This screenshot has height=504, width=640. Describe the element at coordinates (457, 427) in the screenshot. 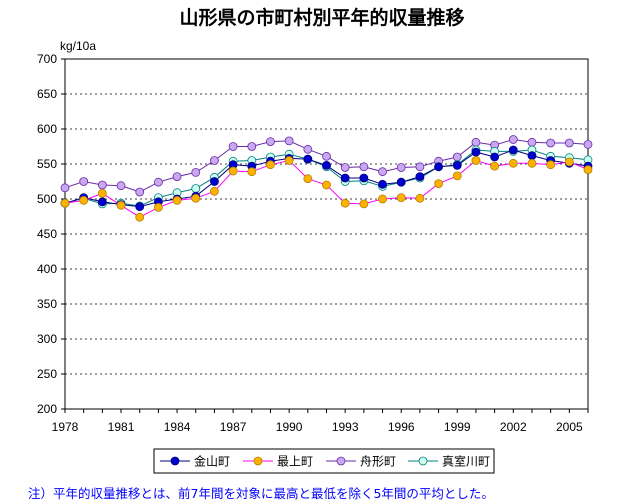

I see `x-tick-label: 1999` at that location.